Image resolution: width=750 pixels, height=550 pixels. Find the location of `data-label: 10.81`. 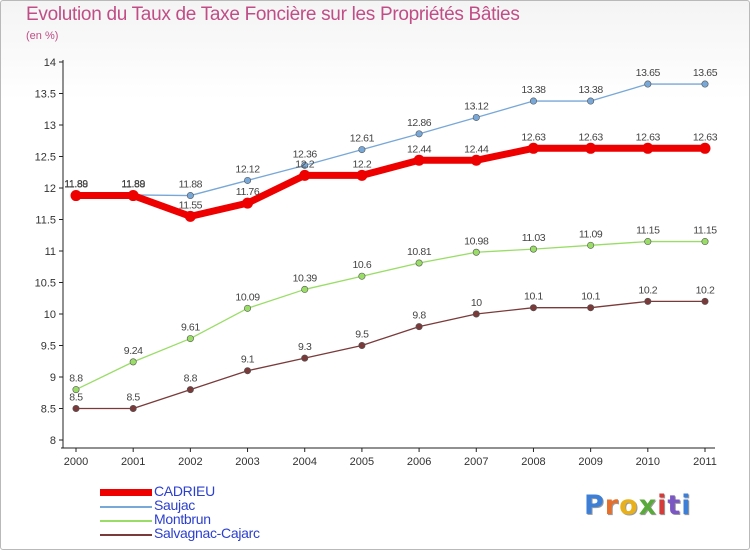

data-label: 10.81 is located at coordinates (419, 252).